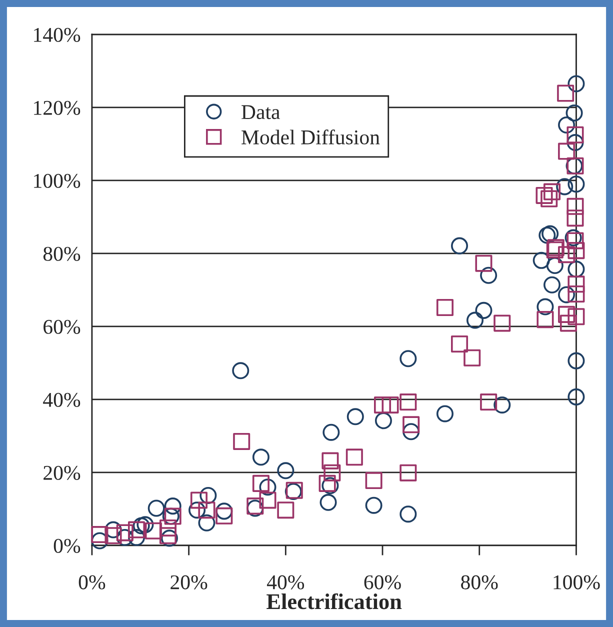  What do you see at coordinates (92, 582) in the screenshot?
I see `x-tick-label: 0%` at bounding box center [92, 582].